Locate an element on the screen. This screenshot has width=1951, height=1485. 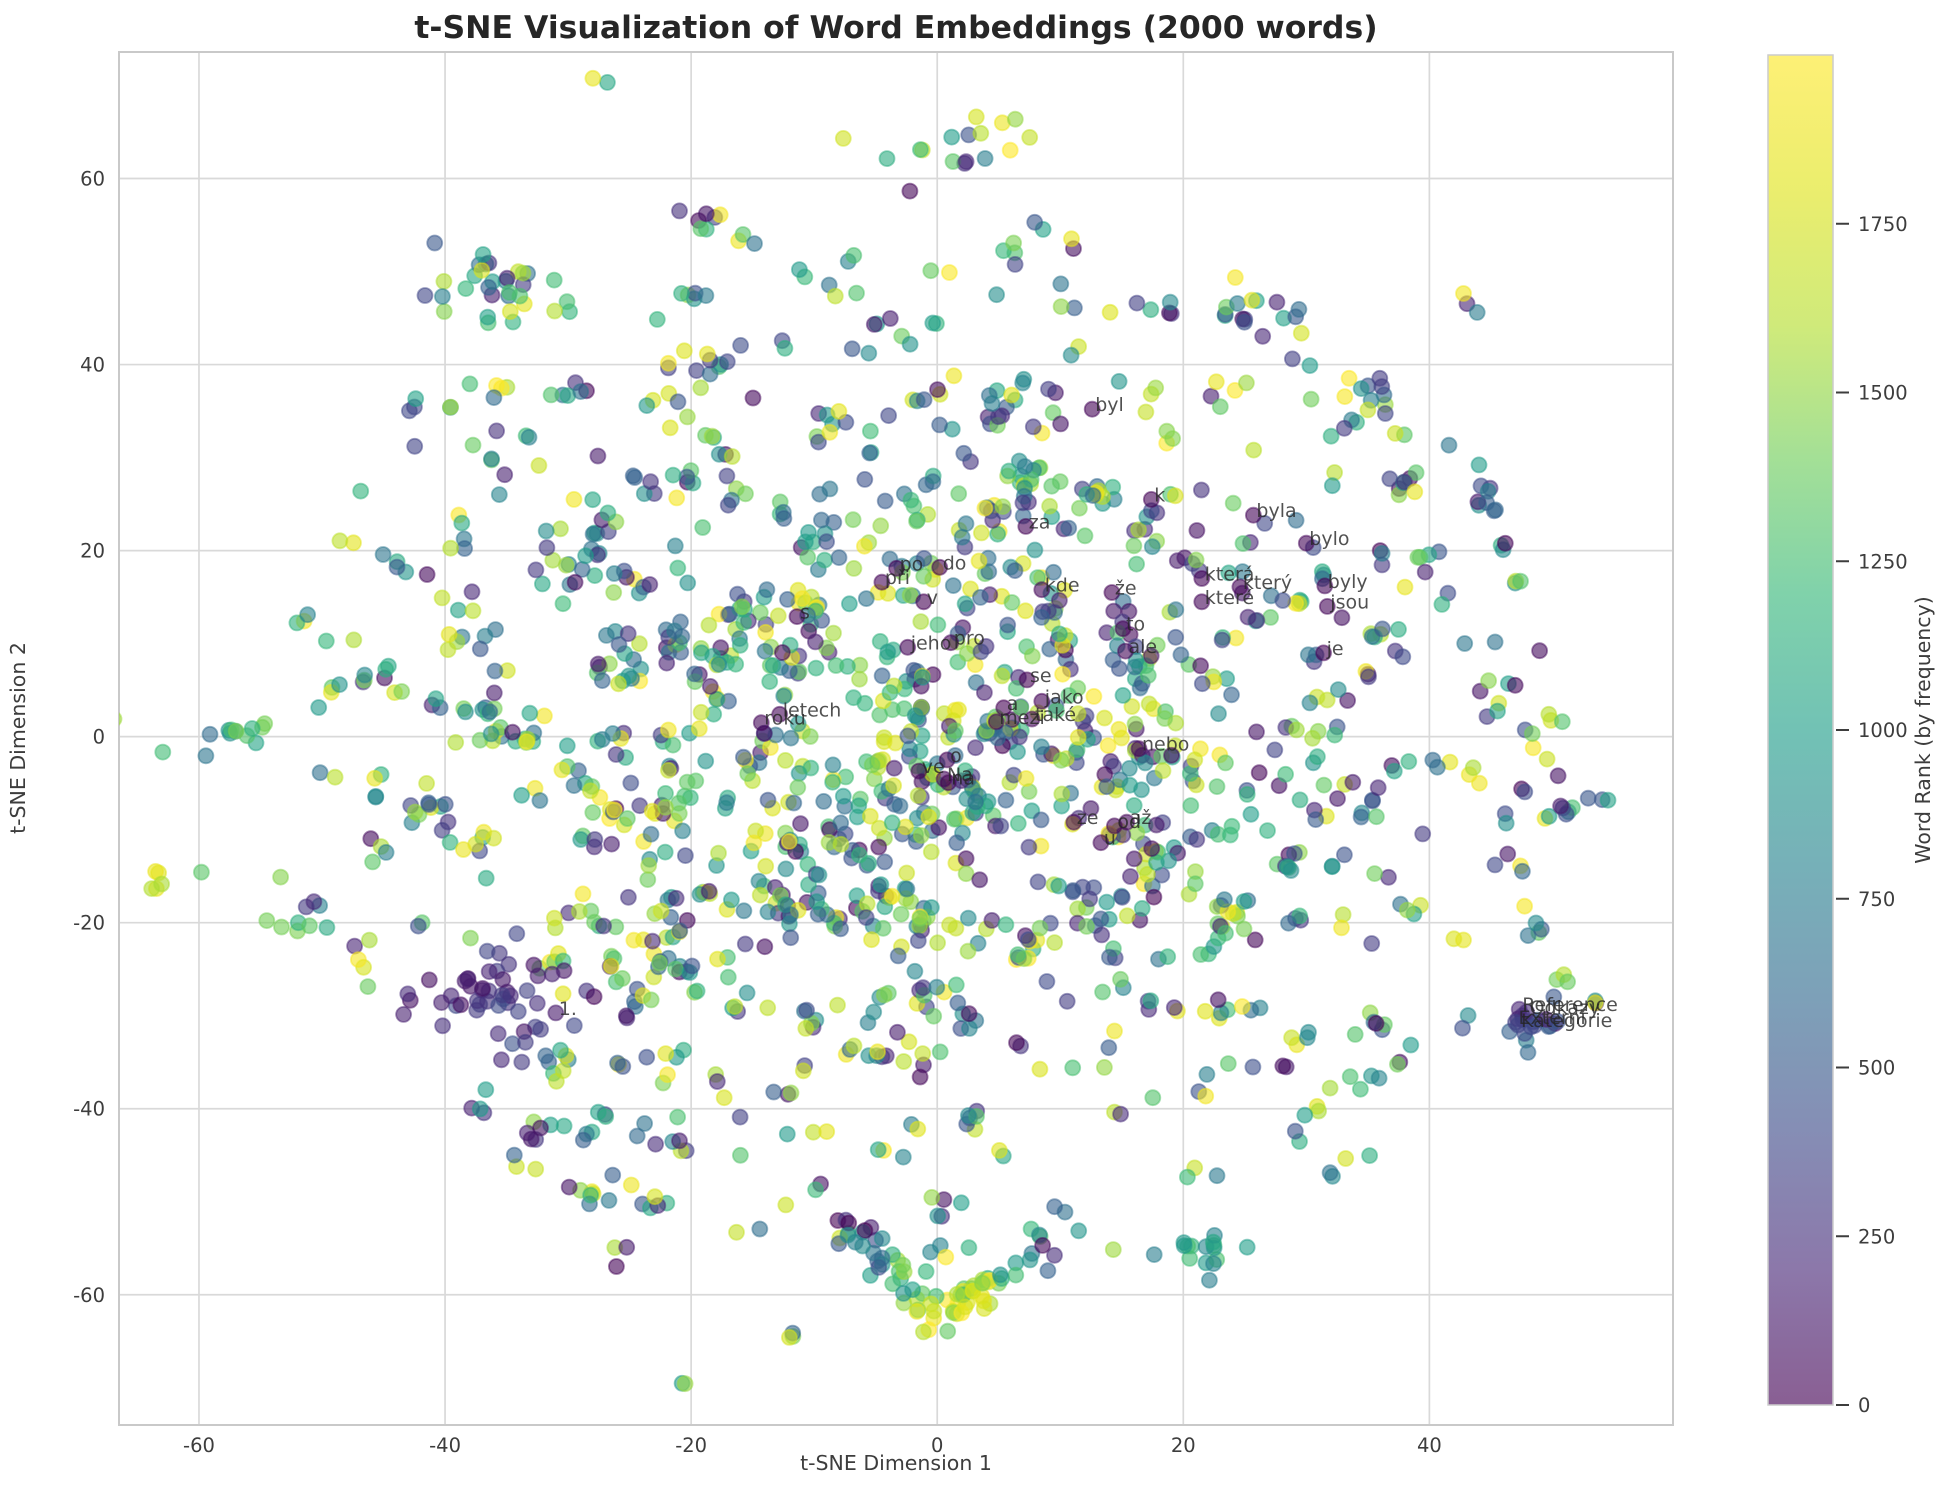
word-label: ve is located at coordinates (933, 767).